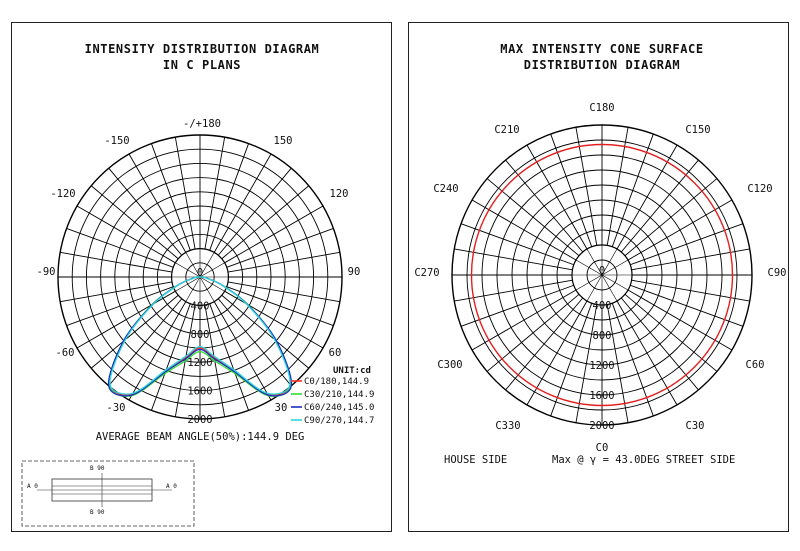 The width and height of the screenshot is (800, 551). What do you see at coordinates (601, 348) in the screenshot?
I see `right-ring-labels: 0 400 800 1200 1600 2000` at bounding box center [601, 348].